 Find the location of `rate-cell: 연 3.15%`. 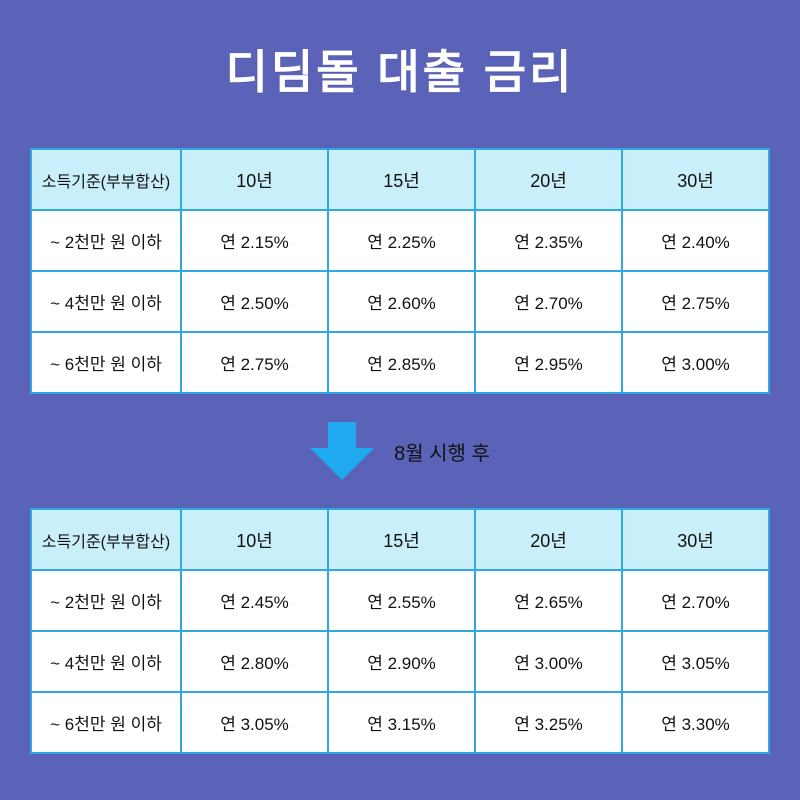

rate-cell: 연 3.15% is located at coordinates (401, 722).